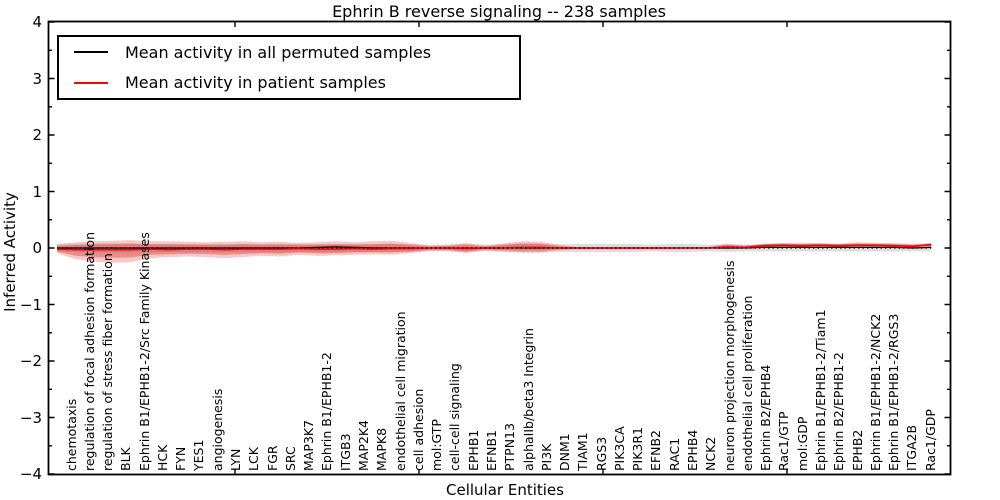 This screenshot has height=500, width=1000. Describe the element at coordinates (494, 251) in the screenshot. I see `patient-spread-band-outer` at that location.